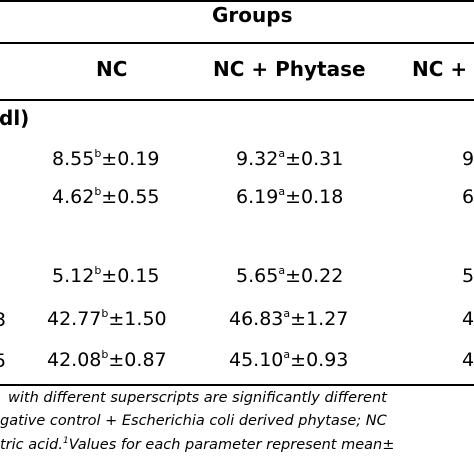 This screenshot has height=474, width=474. What do you see at coordinates (106, 275) in the screenshot?
I see `table-cell: 5.12b±0.15` at bounding box center [106, 275].